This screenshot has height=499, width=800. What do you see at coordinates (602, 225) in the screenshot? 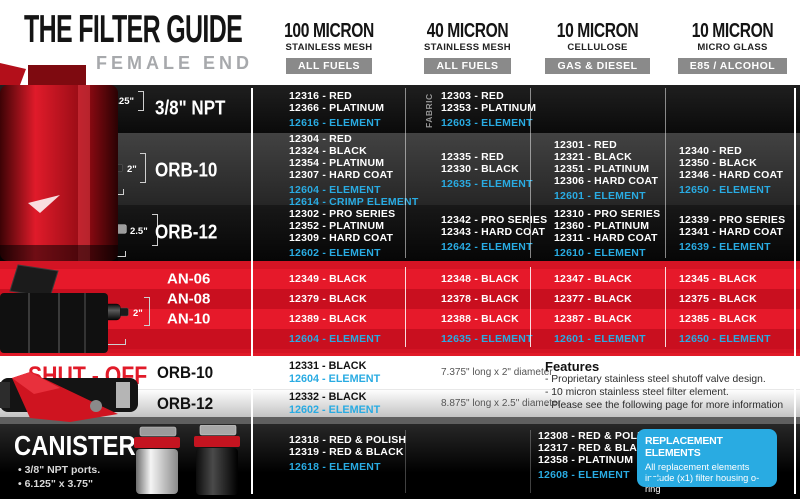
I see `part-number: 12360 - PLATINUM` at bounding box center [602, 225].